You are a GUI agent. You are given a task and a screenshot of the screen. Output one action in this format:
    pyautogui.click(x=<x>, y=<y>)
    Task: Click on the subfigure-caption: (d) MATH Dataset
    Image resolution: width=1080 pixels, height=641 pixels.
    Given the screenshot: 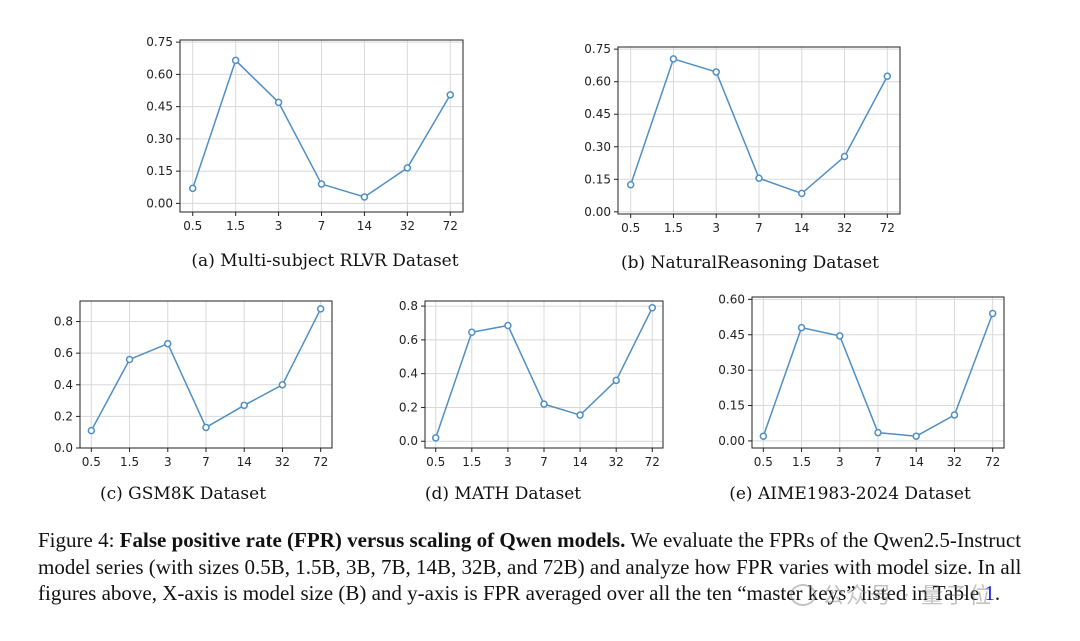 What is the action you would take?
    pyautogui.click(x=503, y=494)
    